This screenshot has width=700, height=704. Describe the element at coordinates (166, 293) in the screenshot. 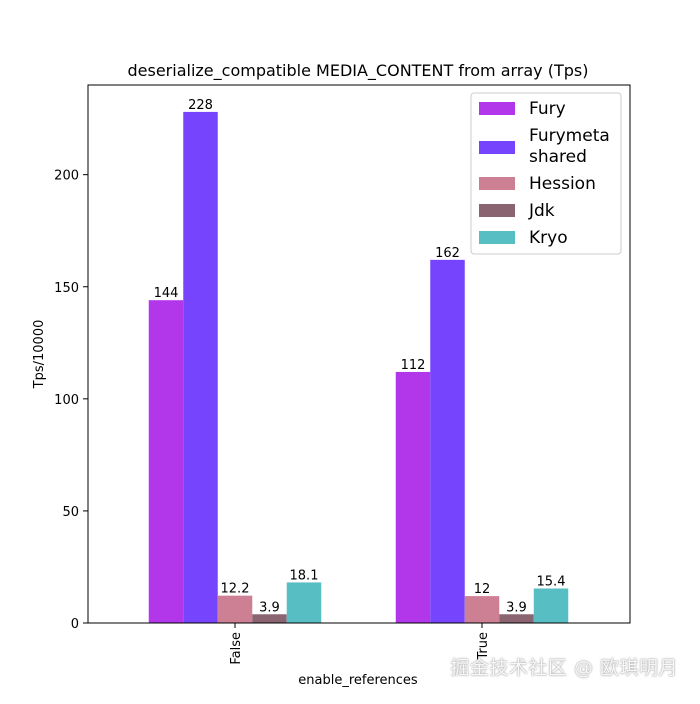

I see `data-label: 144` at that location.